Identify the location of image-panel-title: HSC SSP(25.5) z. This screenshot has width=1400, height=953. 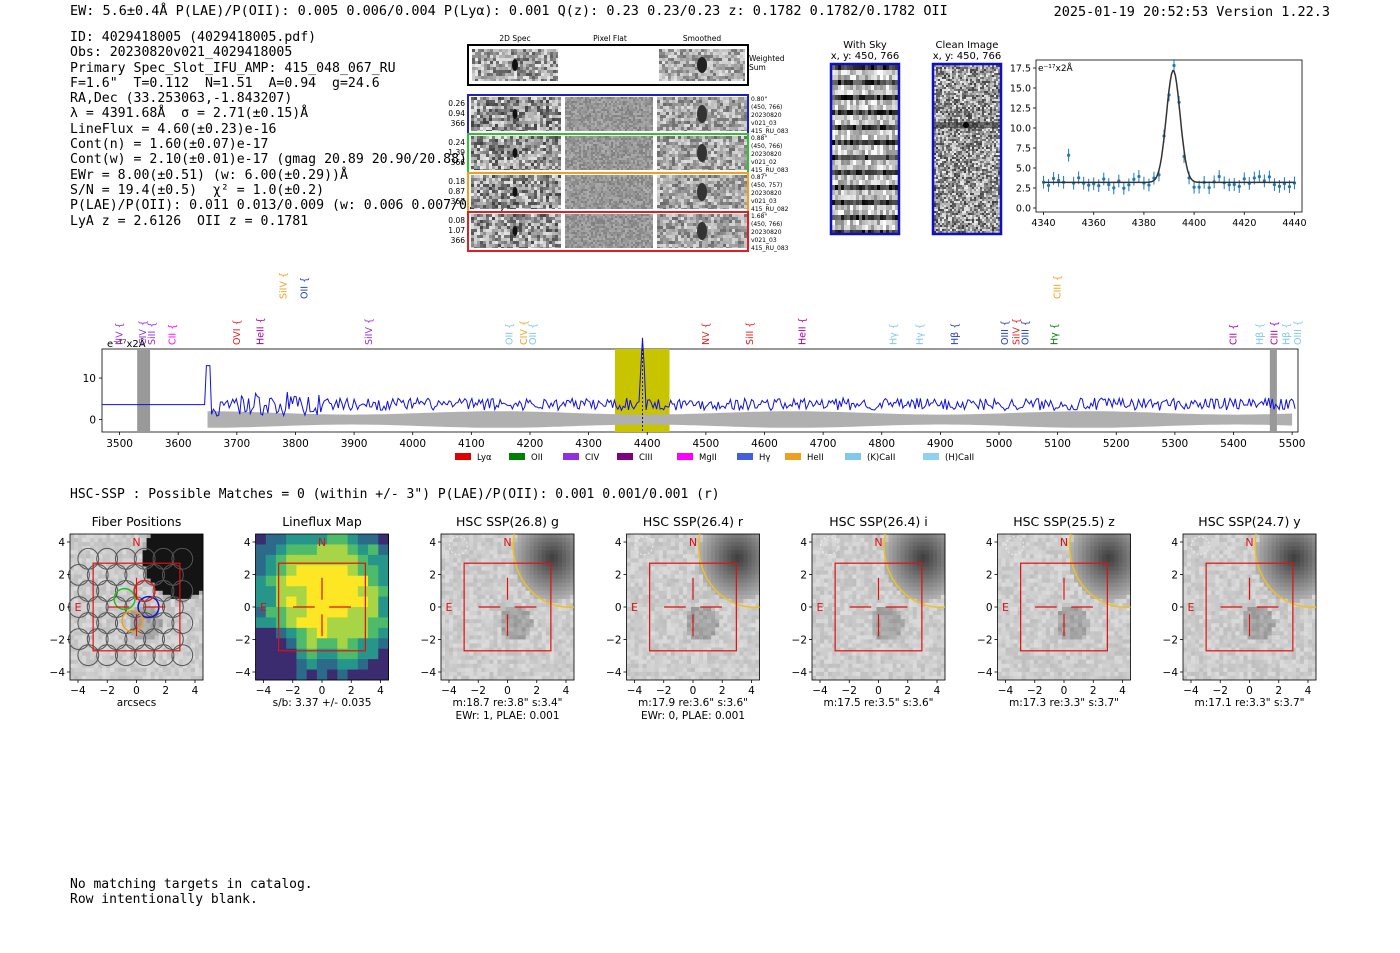
(1064, 521).